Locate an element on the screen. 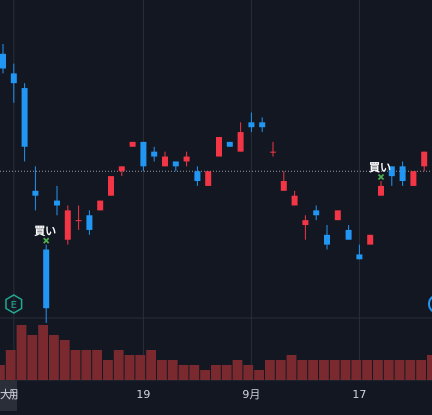  earnings-badge-label: E is located at coordinates (14, 305).